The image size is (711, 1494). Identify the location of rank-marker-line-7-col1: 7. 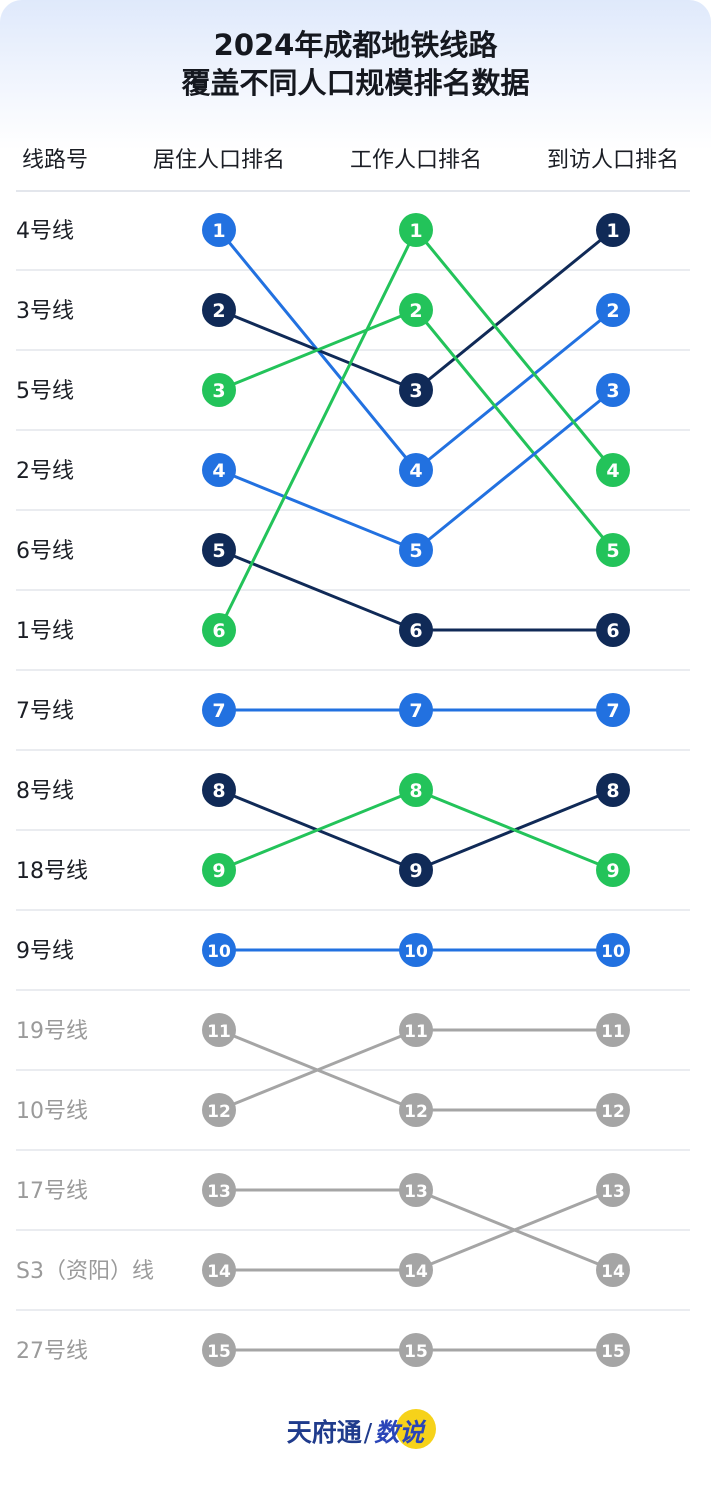
(219, 710).